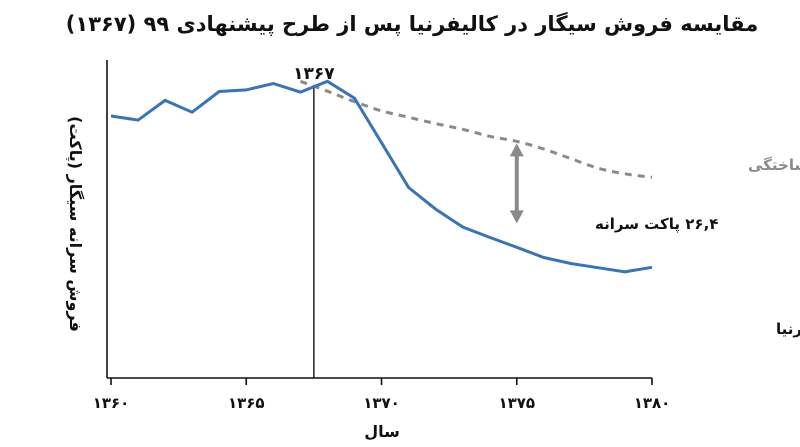 The width and height of the screenshot is (800, 447). What do you see at coordinates (516, 150) in the screenshot?
I see `gap-arrow-head-top` at bounding box center [516, 150].